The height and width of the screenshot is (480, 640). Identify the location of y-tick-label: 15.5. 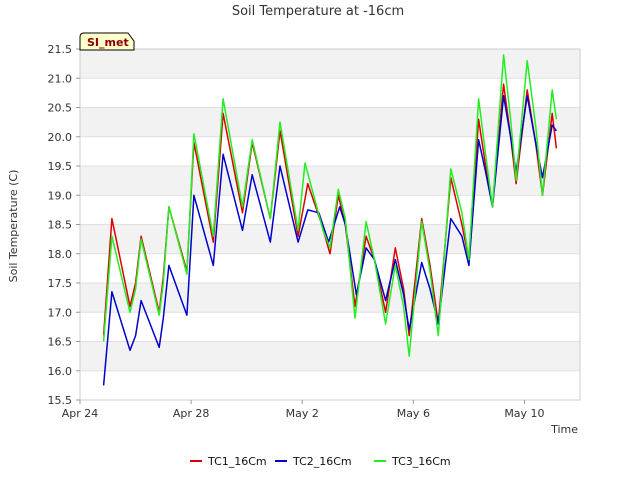
(60, 400).